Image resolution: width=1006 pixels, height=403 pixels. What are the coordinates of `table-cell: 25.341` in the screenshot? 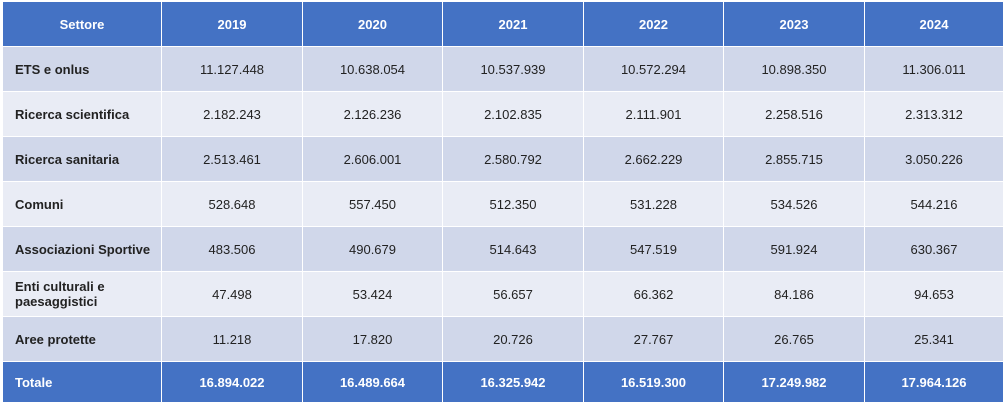 It's located at (934, 339).